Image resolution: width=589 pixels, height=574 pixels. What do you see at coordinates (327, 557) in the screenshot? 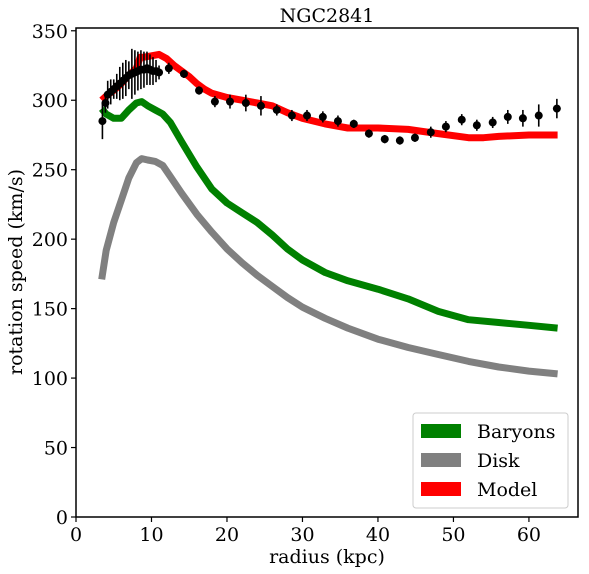
I see `x-axis-label: radius (kpc)` at bounding box center [327, 557].